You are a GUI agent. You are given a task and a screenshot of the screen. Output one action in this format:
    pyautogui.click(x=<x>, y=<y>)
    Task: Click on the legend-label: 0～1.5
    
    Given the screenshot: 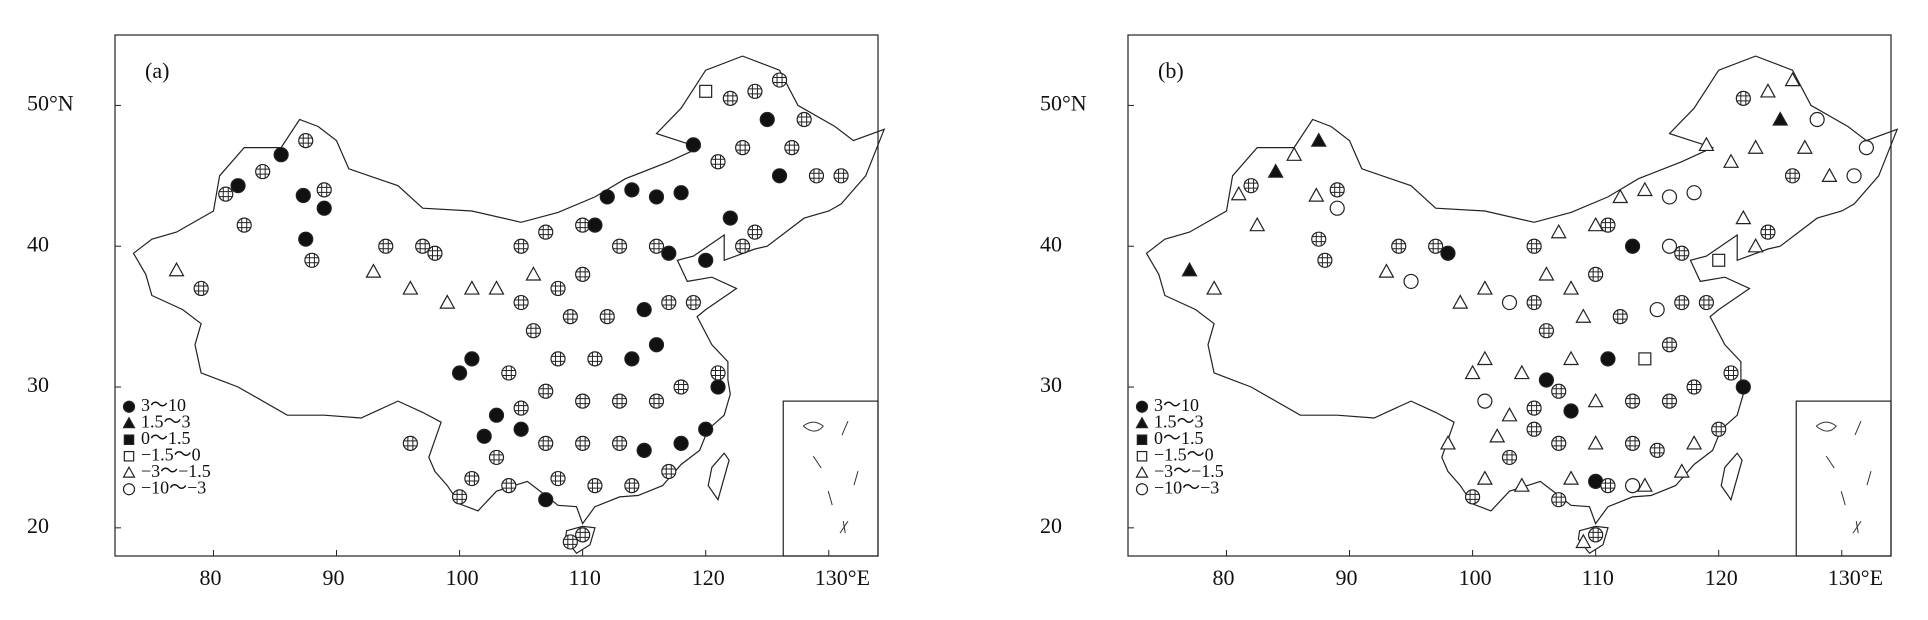 What is the action you would take?
    pyautogui.click(x=166, y=438)
    